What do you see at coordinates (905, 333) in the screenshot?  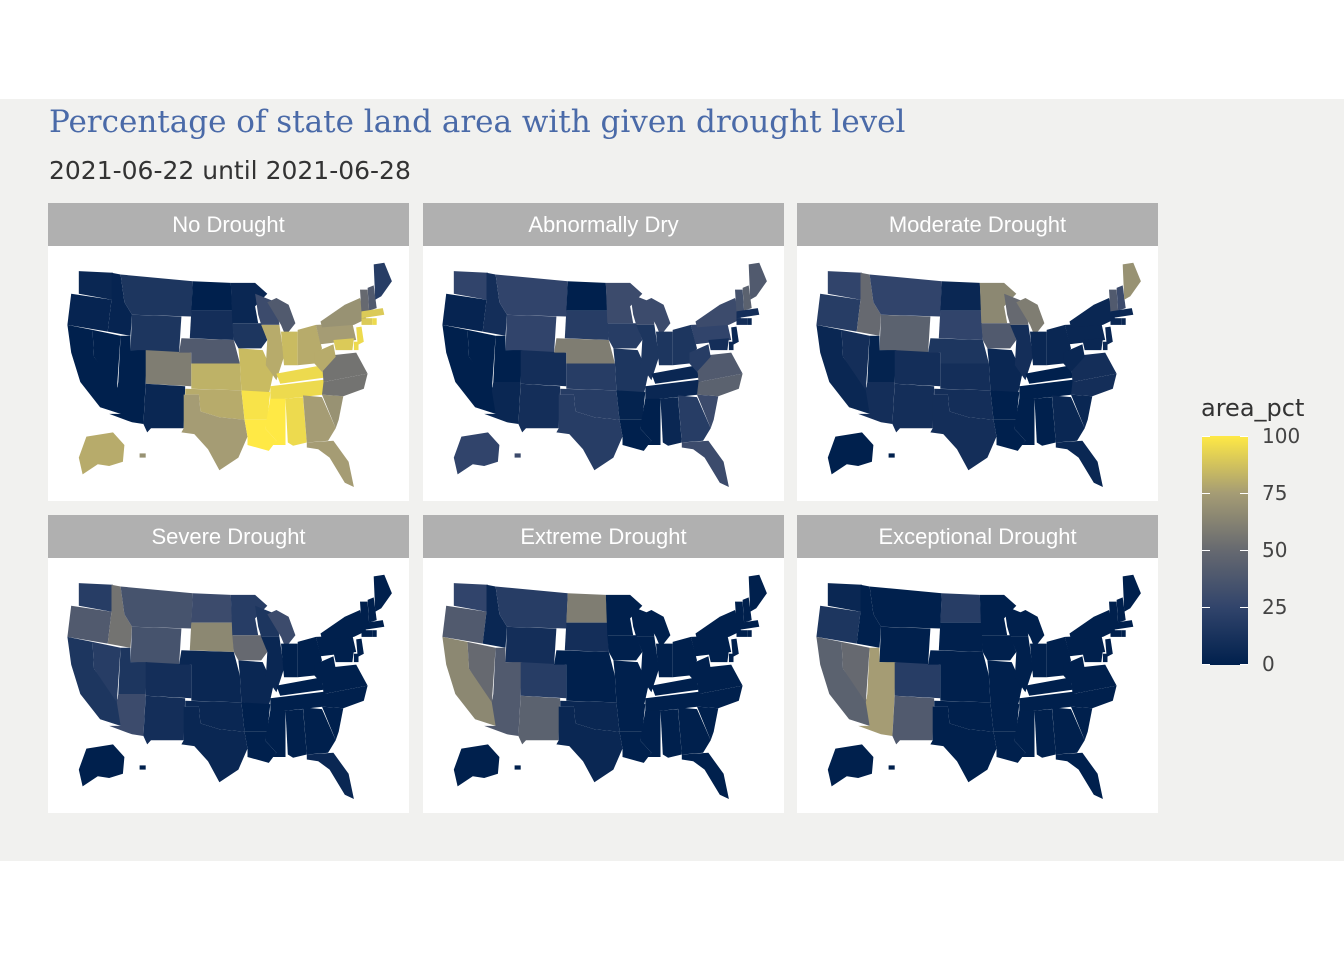 I see `state-wy` at bounding box center [905, 333].